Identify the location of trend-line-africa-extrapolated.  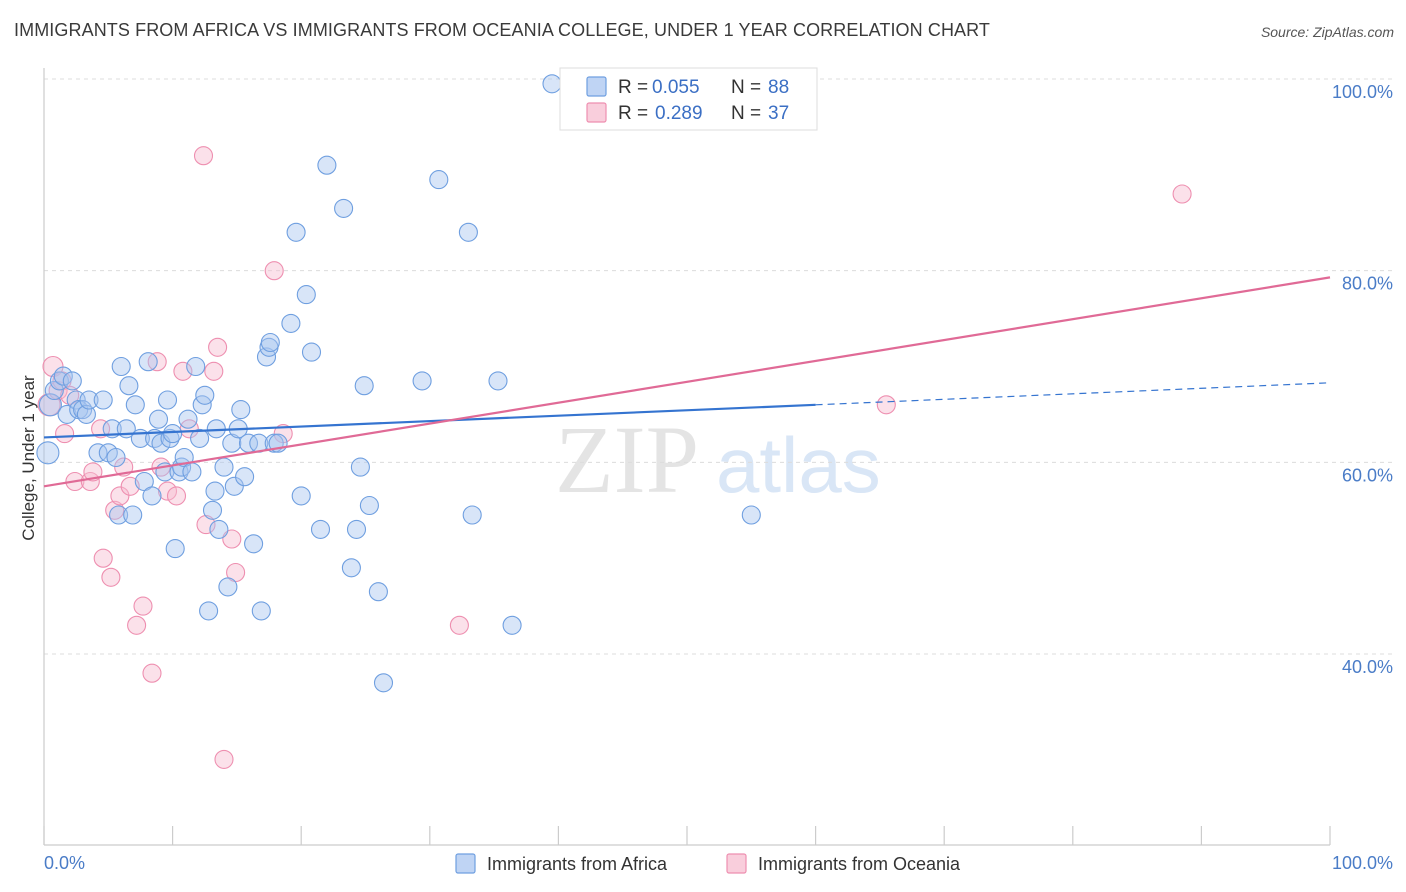
(1073, 394).